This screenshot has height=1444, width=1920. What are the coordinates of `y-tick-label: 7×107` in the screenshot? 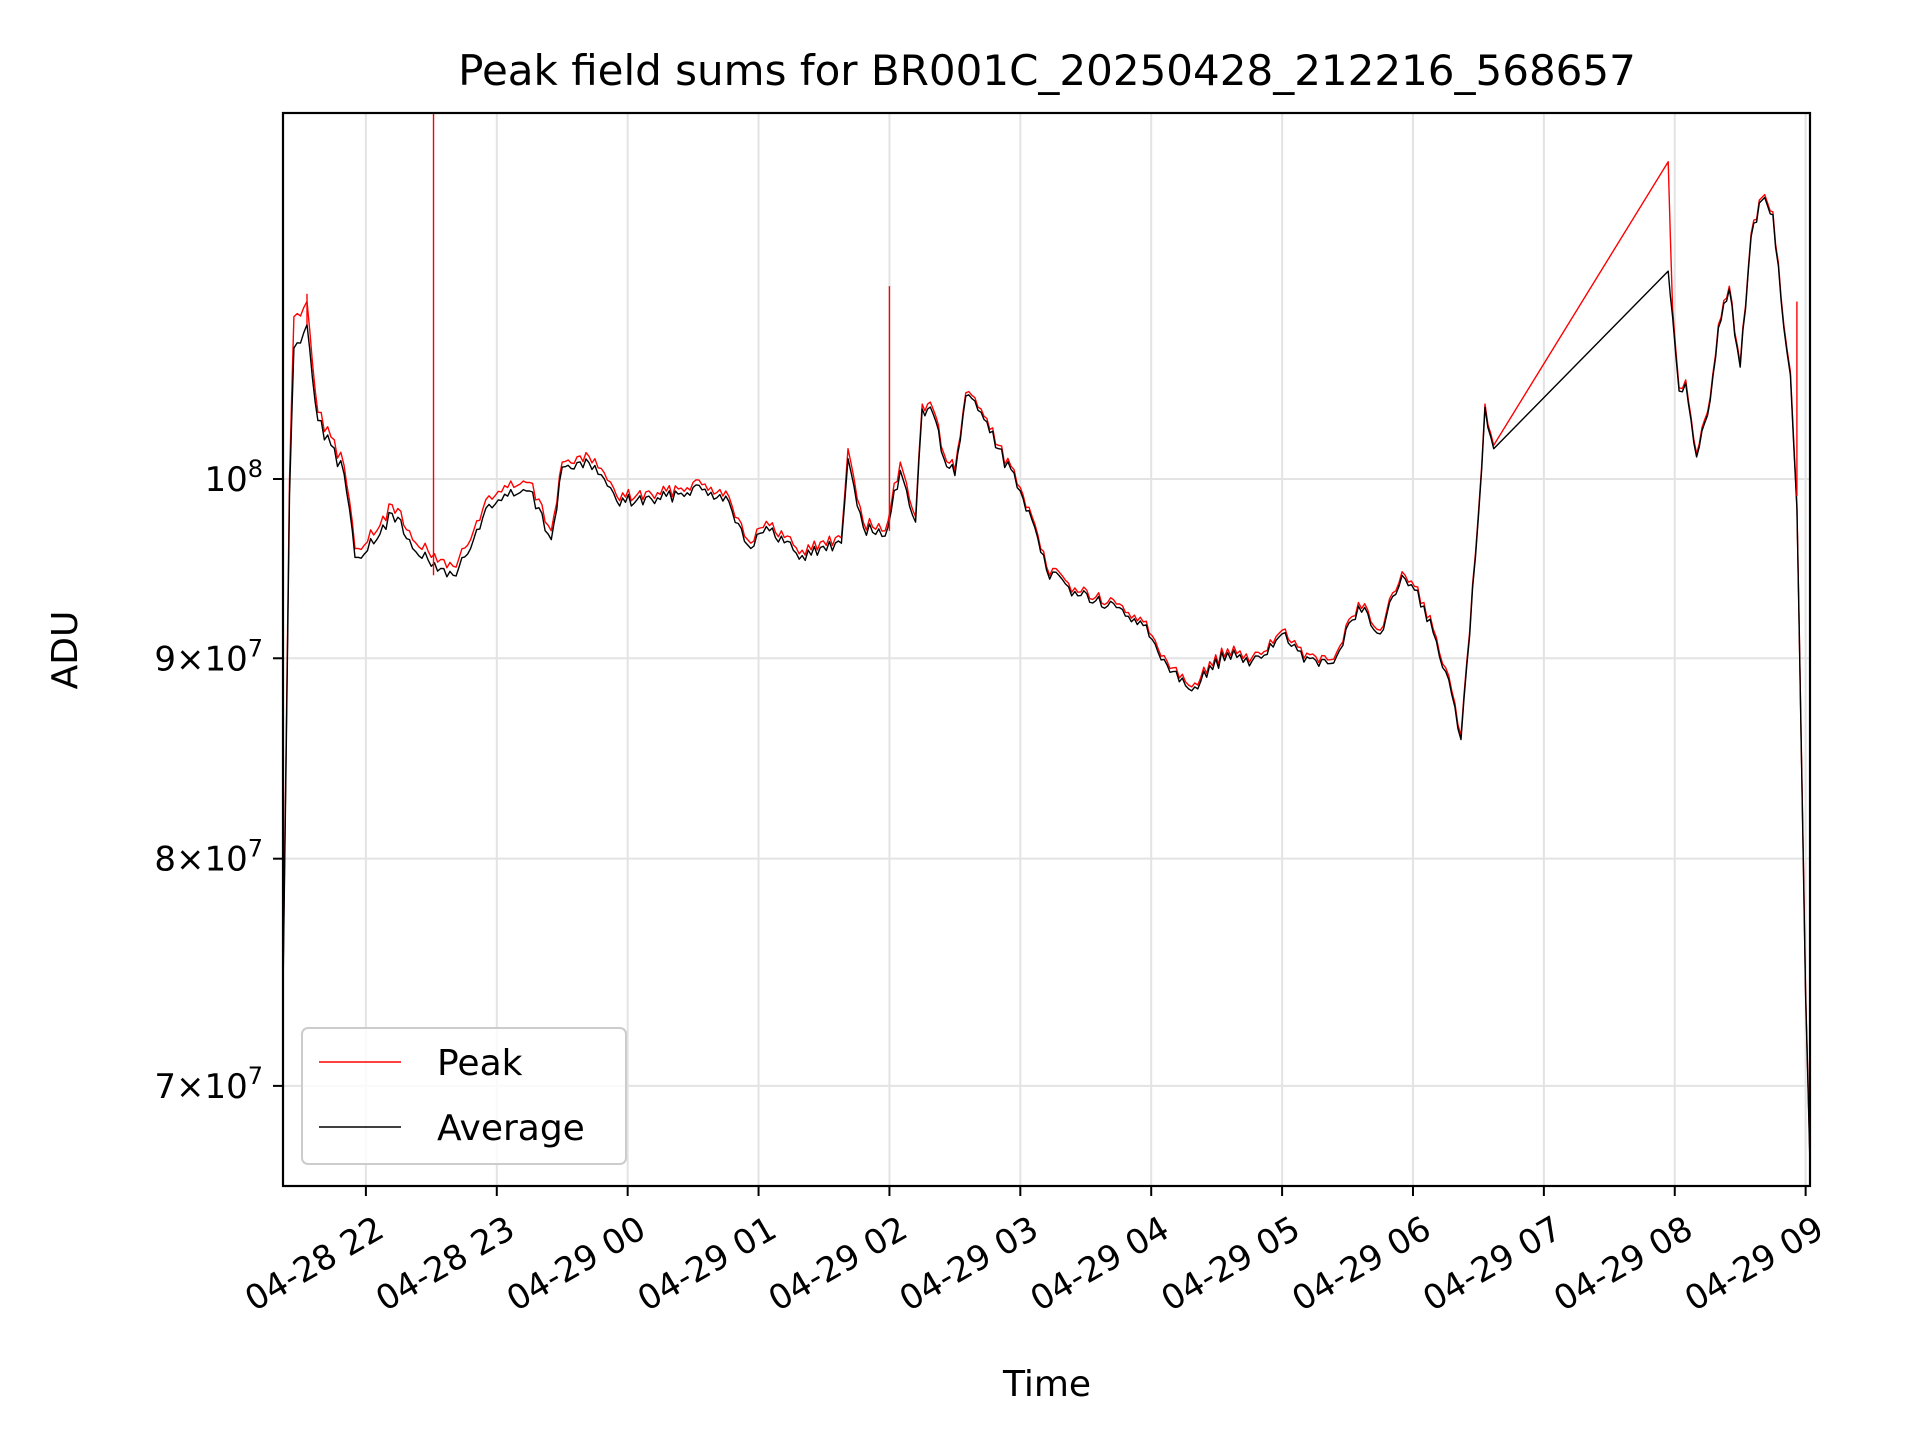 It's located at (208, 1084).